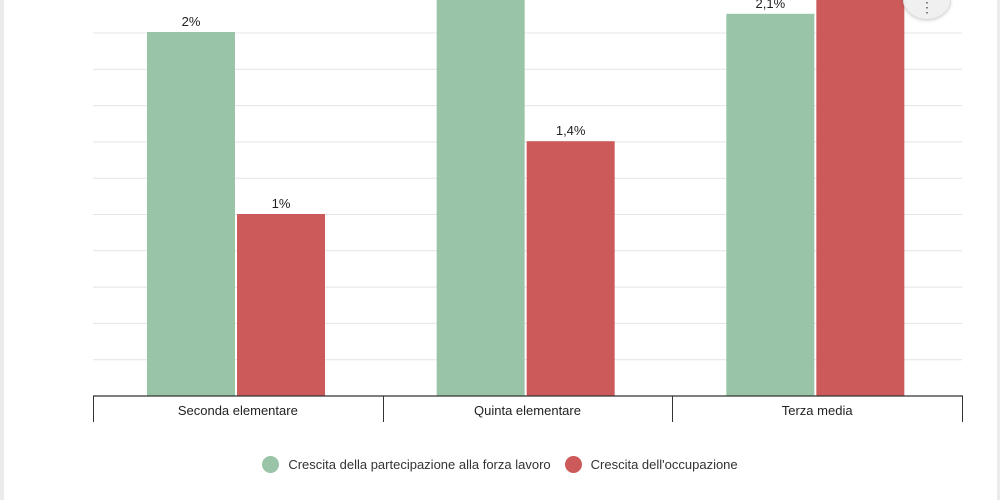  I want to click on data-label-occupazione-1: 1,4%, so click(571, 130).